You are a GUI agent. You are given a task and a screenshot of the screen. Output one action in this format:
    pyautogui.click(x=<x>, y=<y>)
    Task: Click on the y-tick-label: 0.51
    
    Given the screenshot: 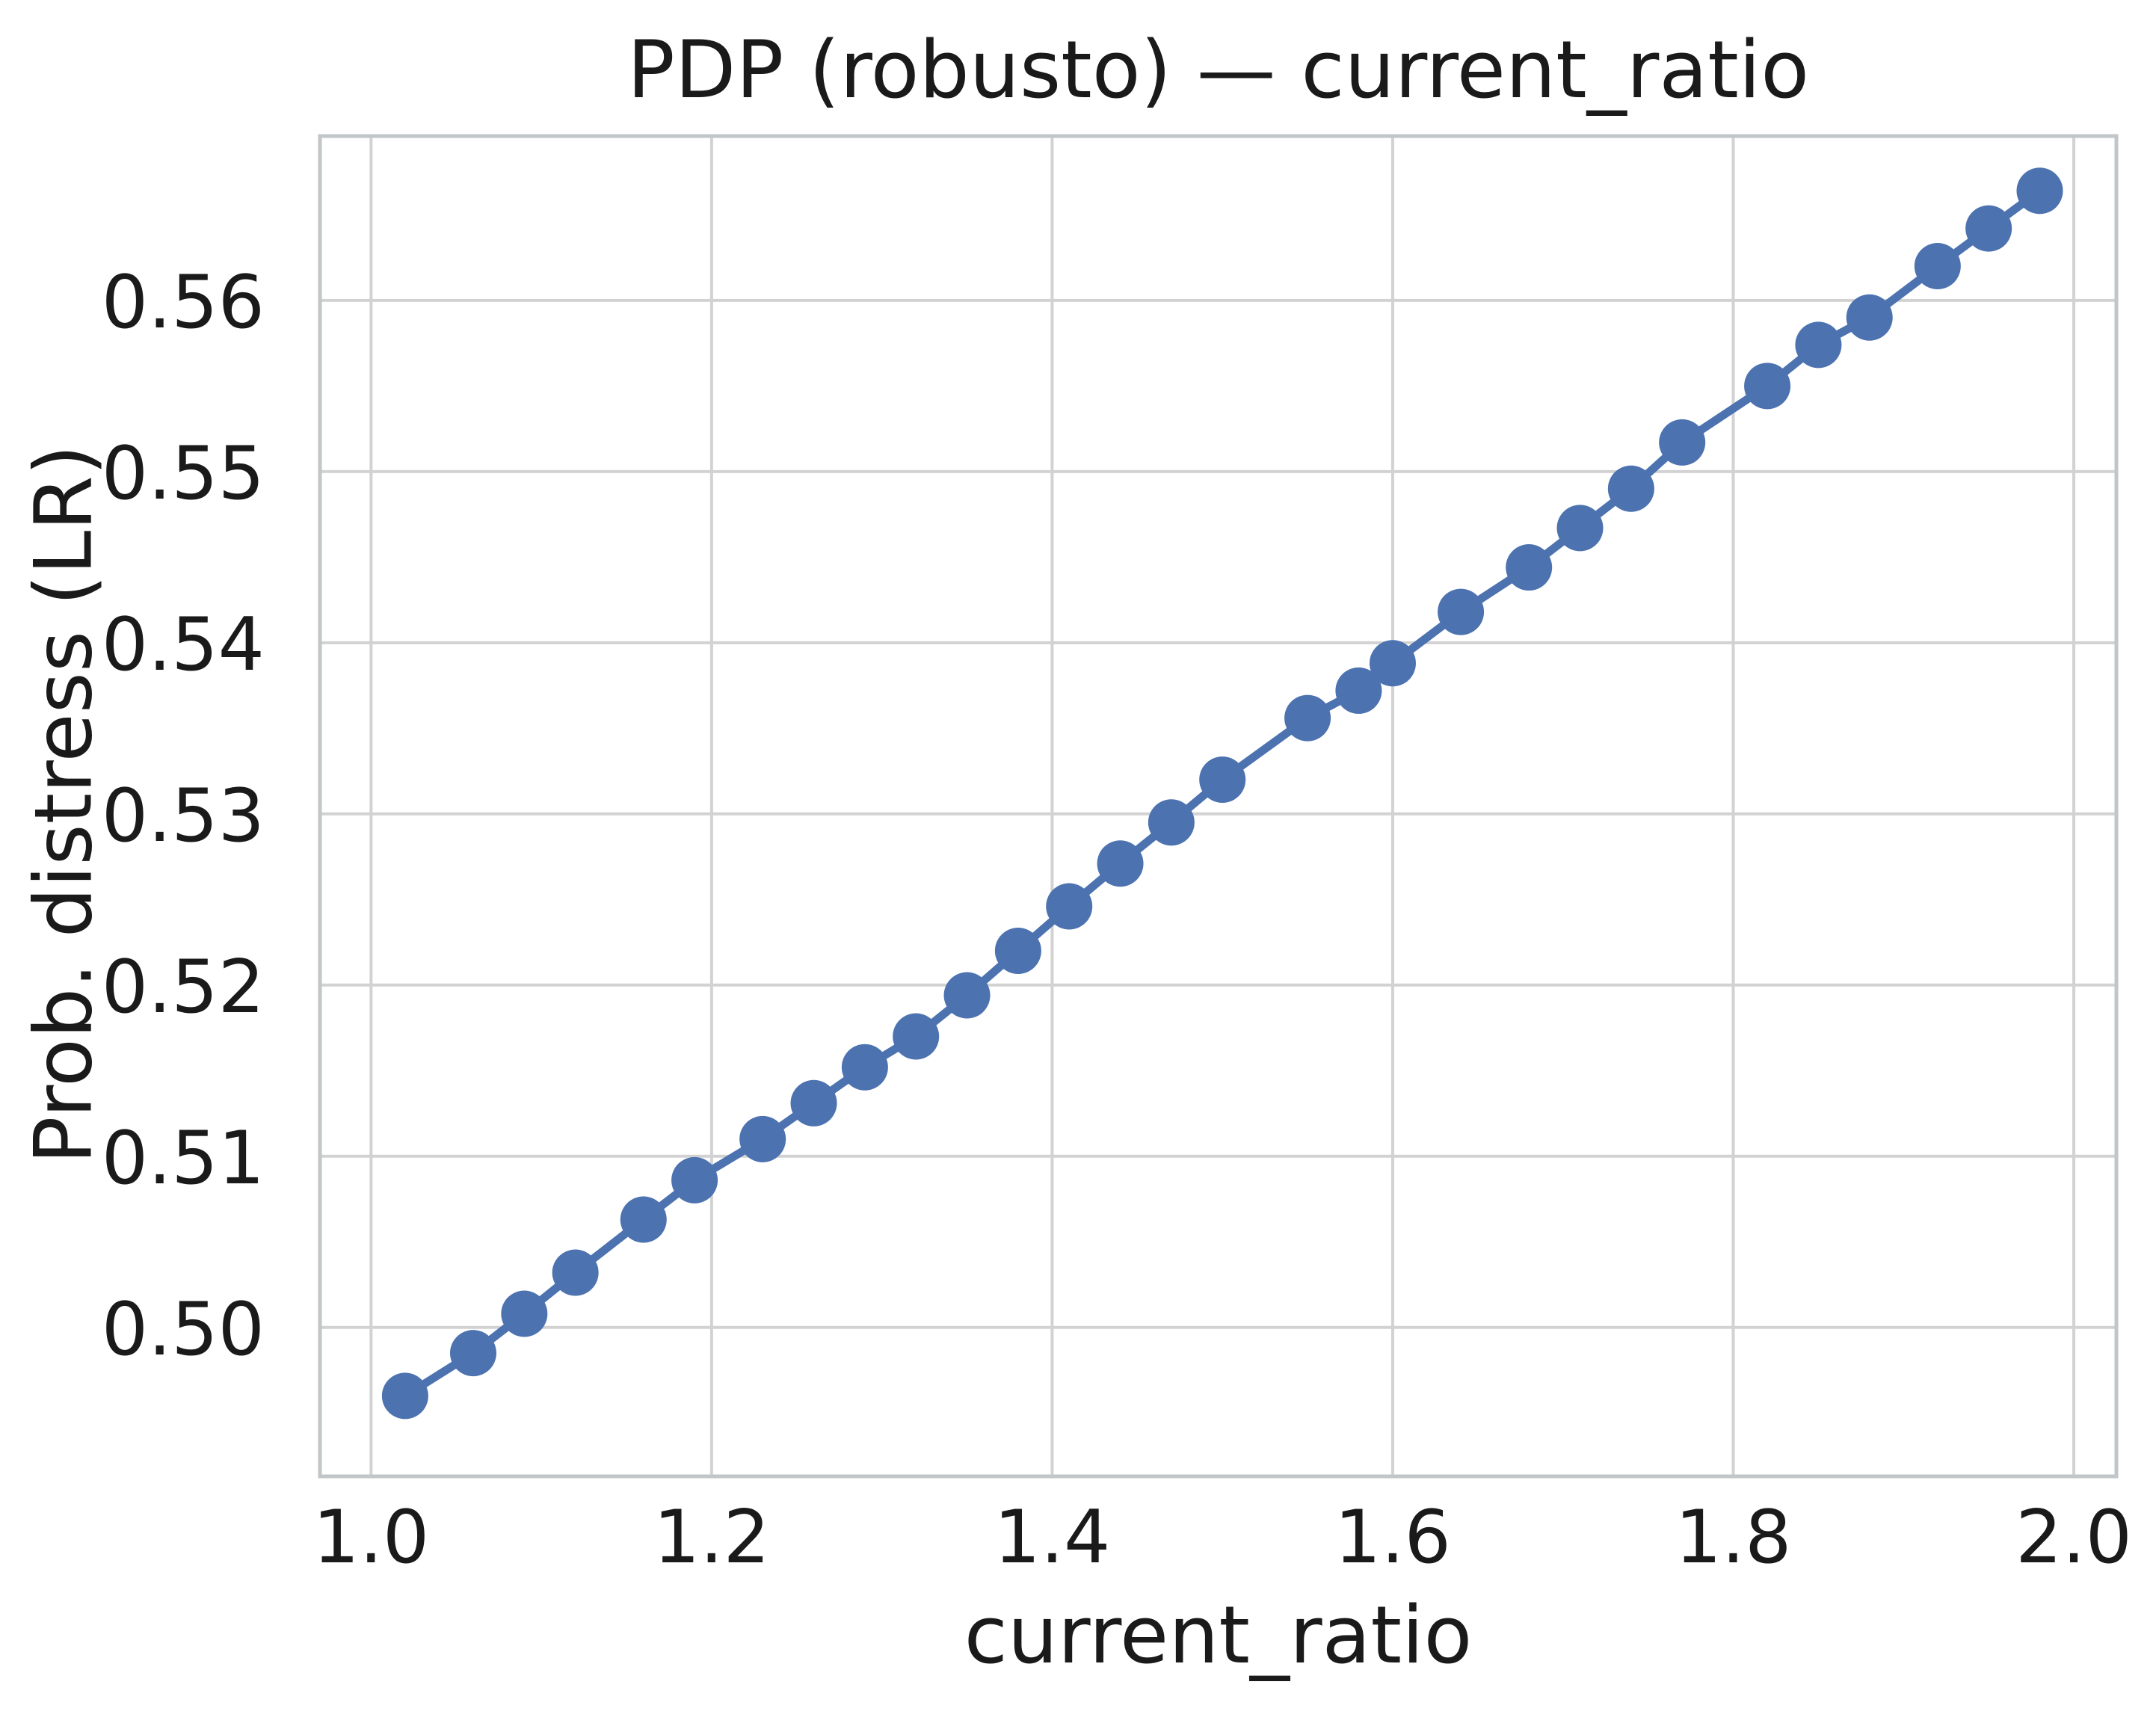 What is the action you would take?
    pyautogui.click(x=183, y=1158)
    